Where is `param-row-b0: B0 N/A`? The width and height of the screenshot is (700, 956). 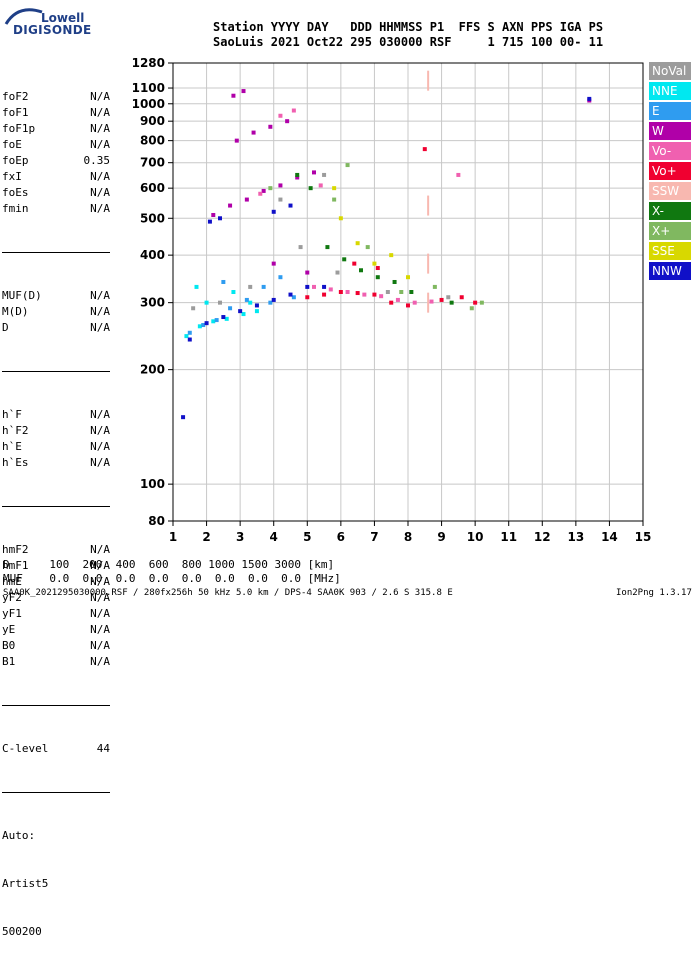 param-row-b0: B0 N/A is located at coordinates (56, 646).